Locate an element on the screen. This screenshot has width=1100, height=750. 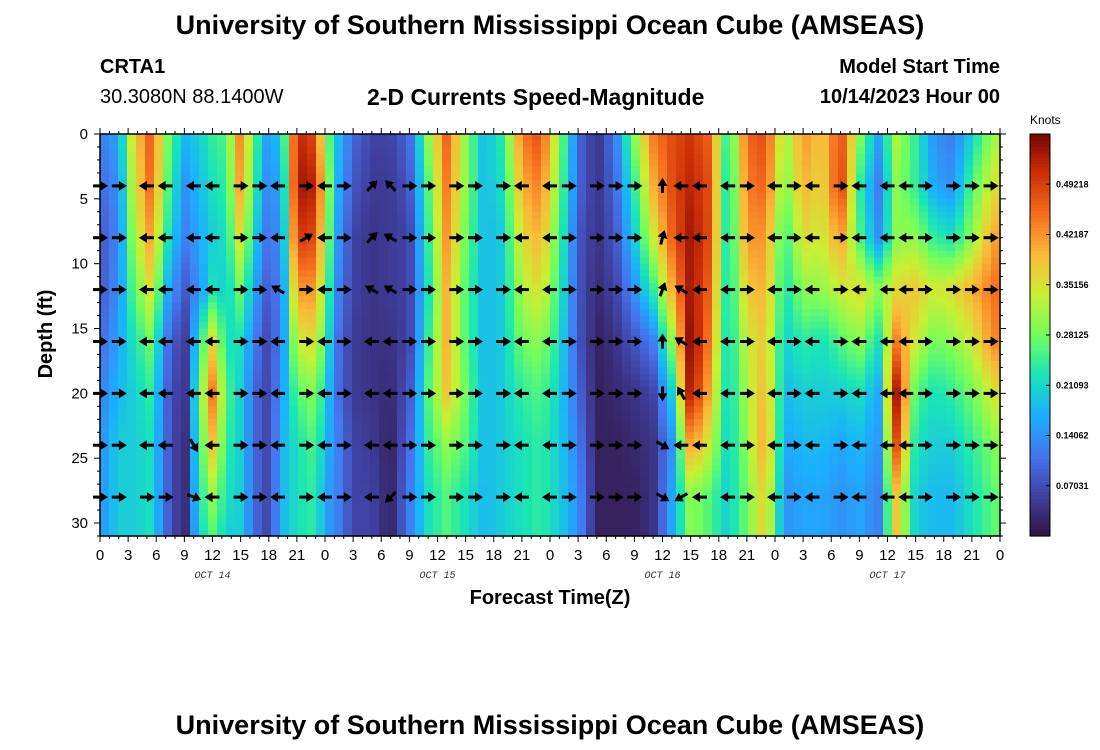
model-start-value: 10/14/2023 Hour 00 is located at coordinates (909, 97).